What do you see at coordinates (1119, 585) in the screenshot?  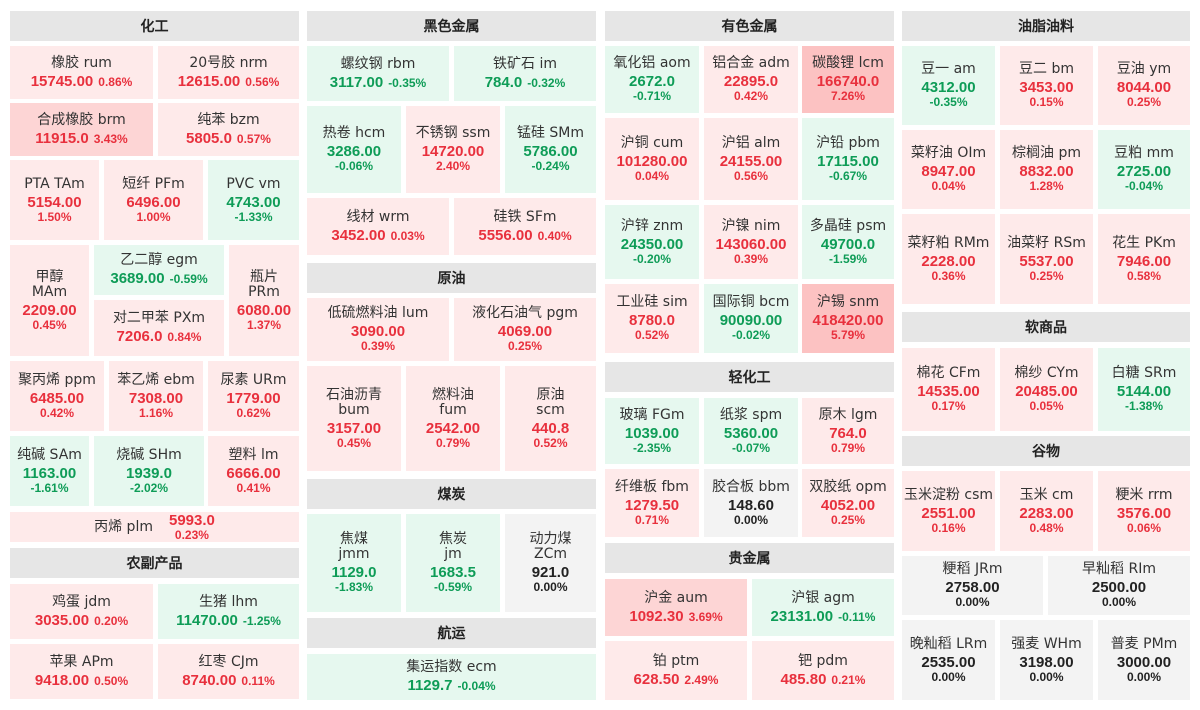 I see `contract-tile-rim: 早籼稻 RIm 2500.00 0.00%` at bounding box center [1119, 585].